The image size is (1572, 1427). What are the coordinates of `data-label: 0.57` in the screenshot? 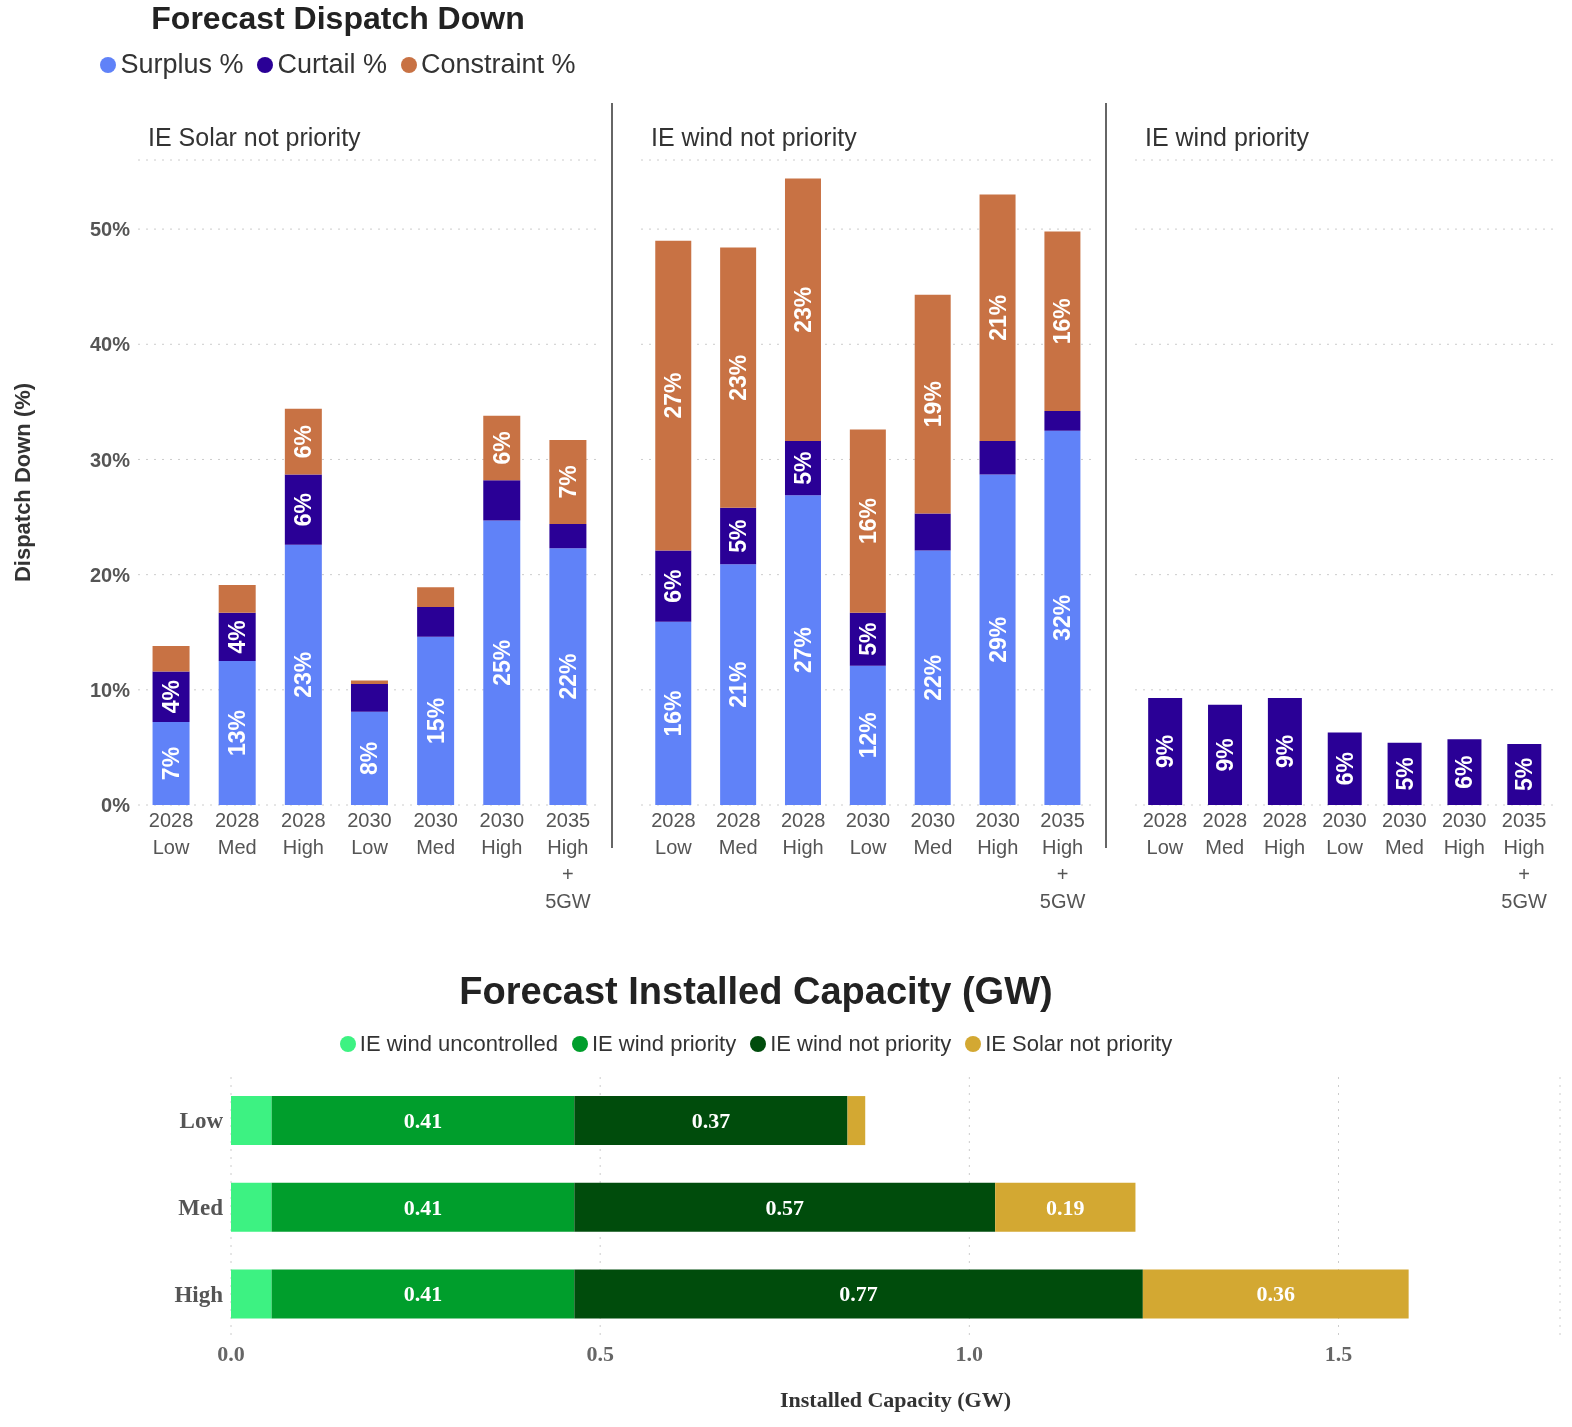 It's located at (784, 1207).